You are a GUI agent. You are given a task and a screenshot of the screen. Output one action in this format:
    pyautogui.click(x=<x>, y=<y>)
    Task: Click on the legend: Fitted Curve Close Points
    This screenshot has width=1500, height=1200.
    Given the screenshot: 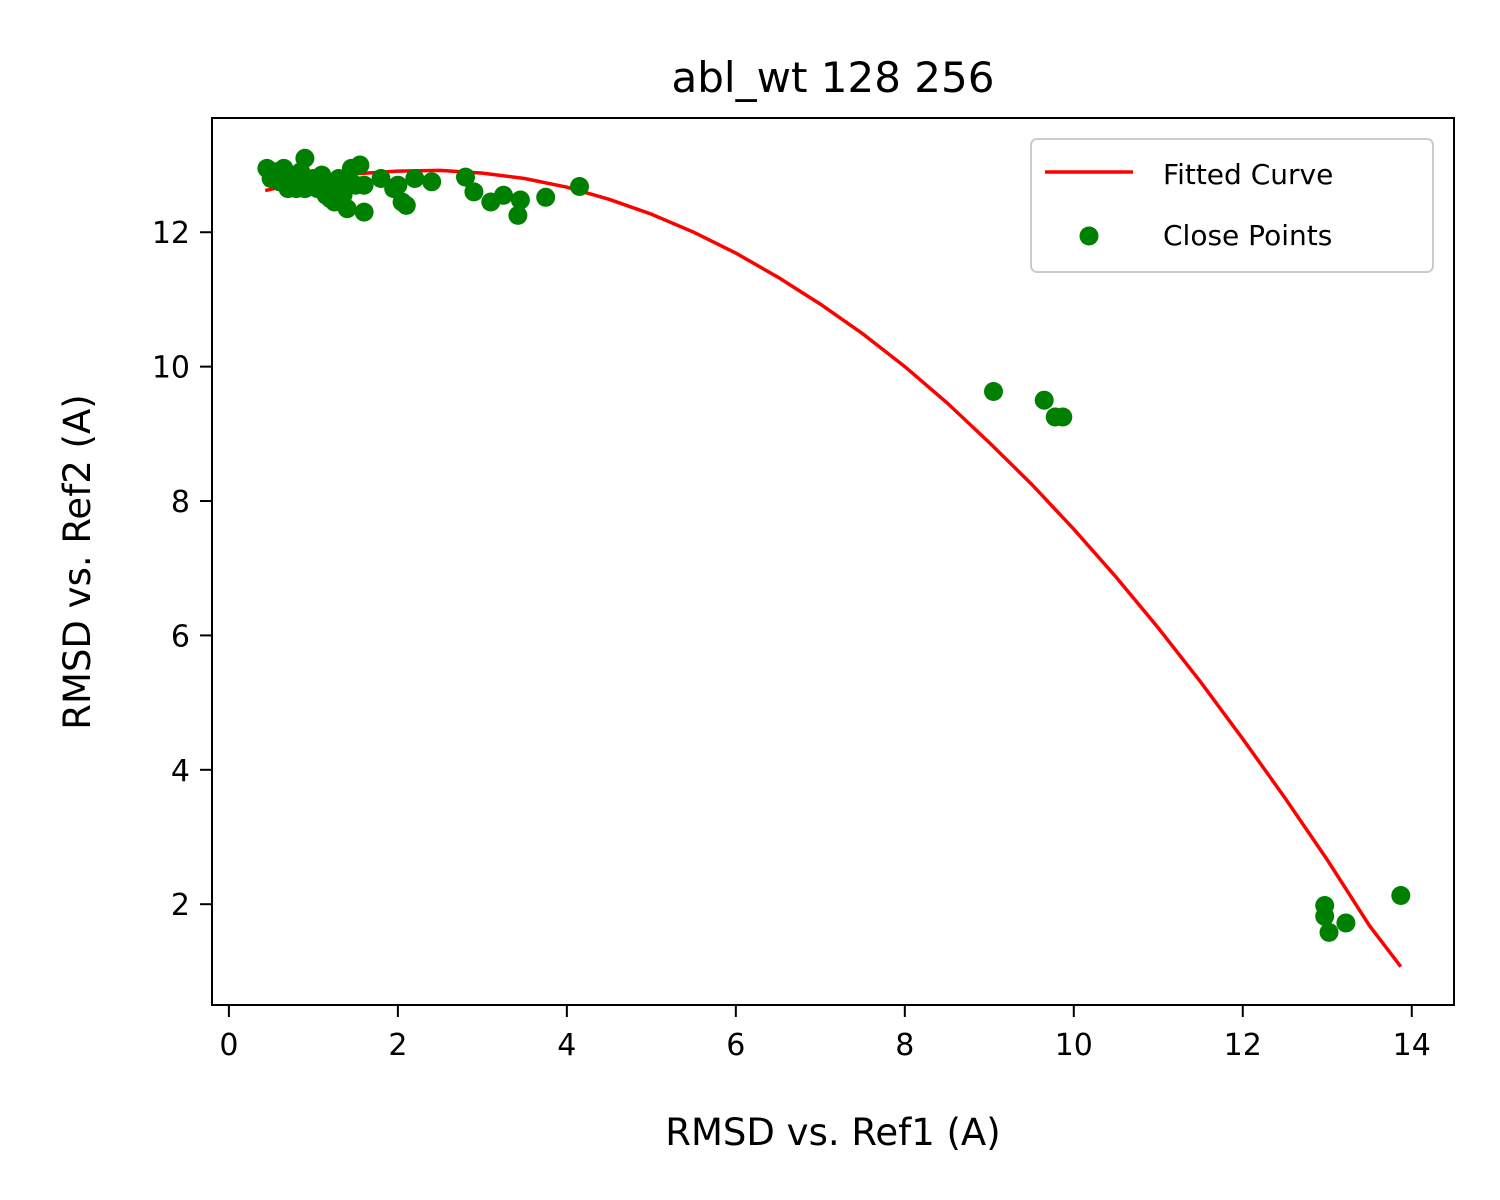 What is the action you would take?
    pyautogui.click(x=1232, y=205)
    